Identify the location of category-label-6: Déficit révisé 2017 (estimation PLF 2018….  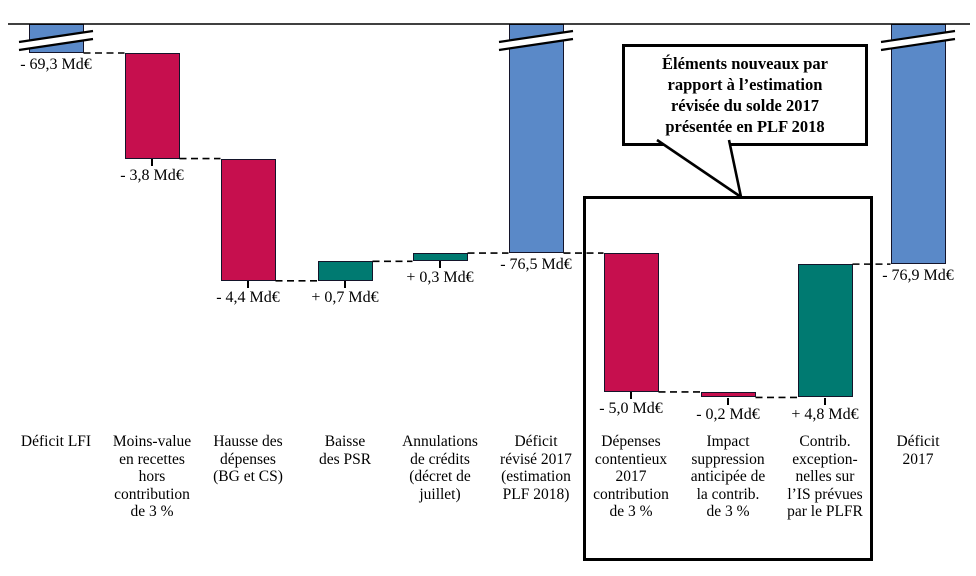
(536, 468).